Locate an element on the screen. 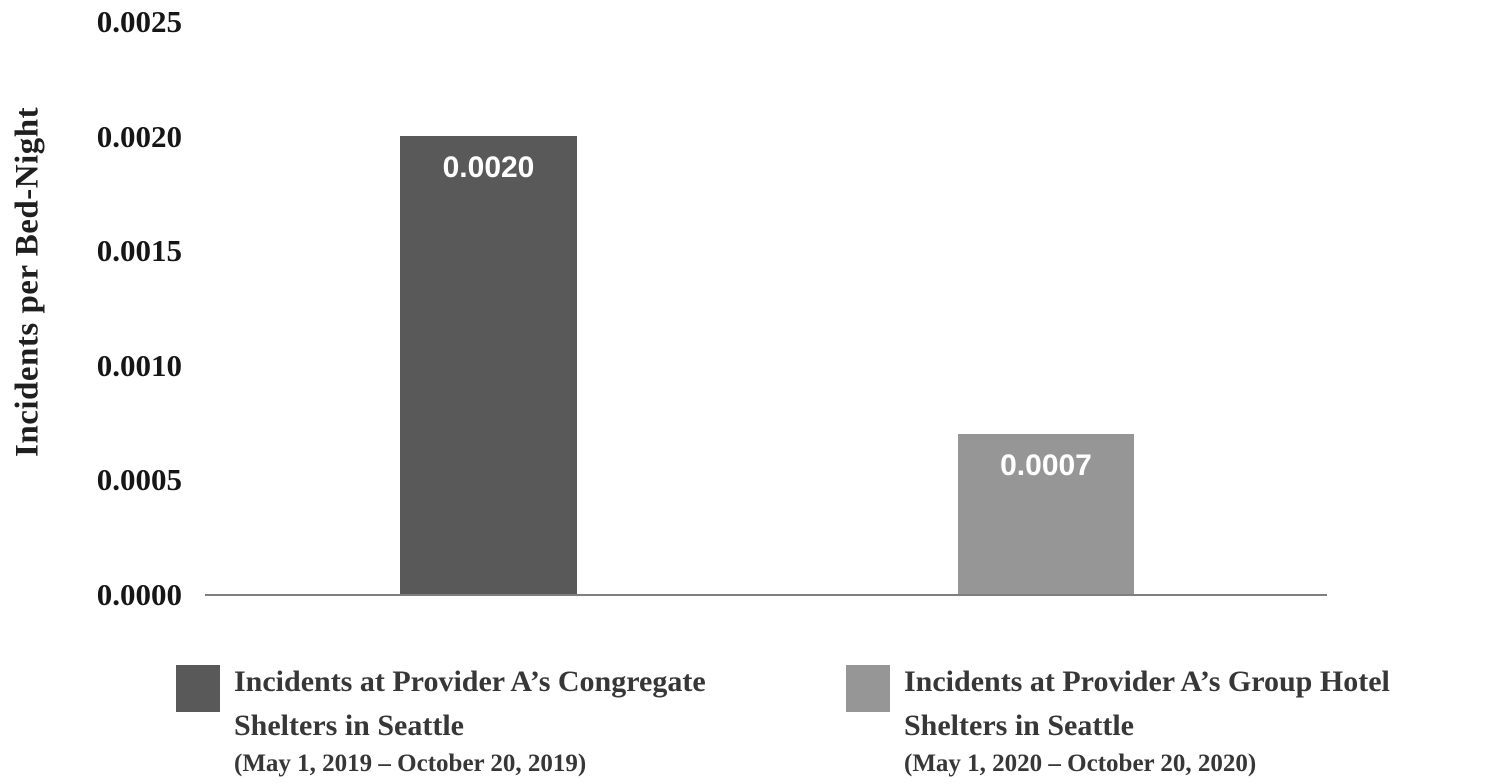  legend-swatch-congregate is located at coordinates (198, 688).